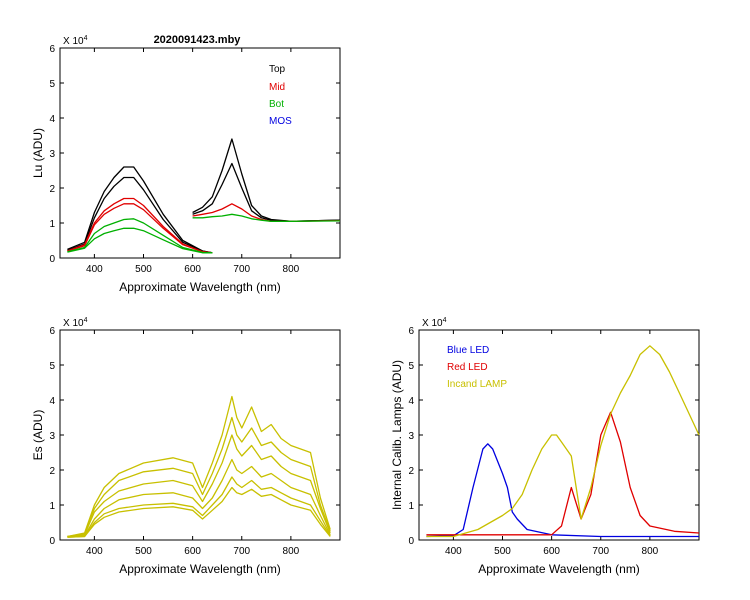 This screenshot has height=600, width=750. What do you see at coordinates (277, 69) in the screenshot?
I see `lu-legend-top: Top` at bounding box center [277, 69].